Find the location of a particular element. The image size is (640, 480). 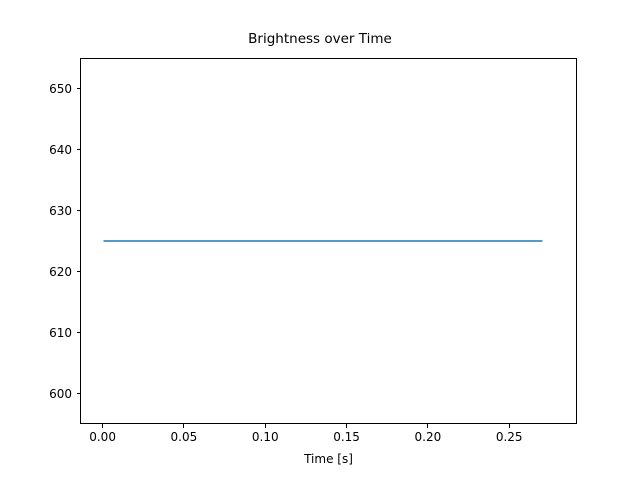

x-axis-label: Time [s] is located at coordinates (328, 459).